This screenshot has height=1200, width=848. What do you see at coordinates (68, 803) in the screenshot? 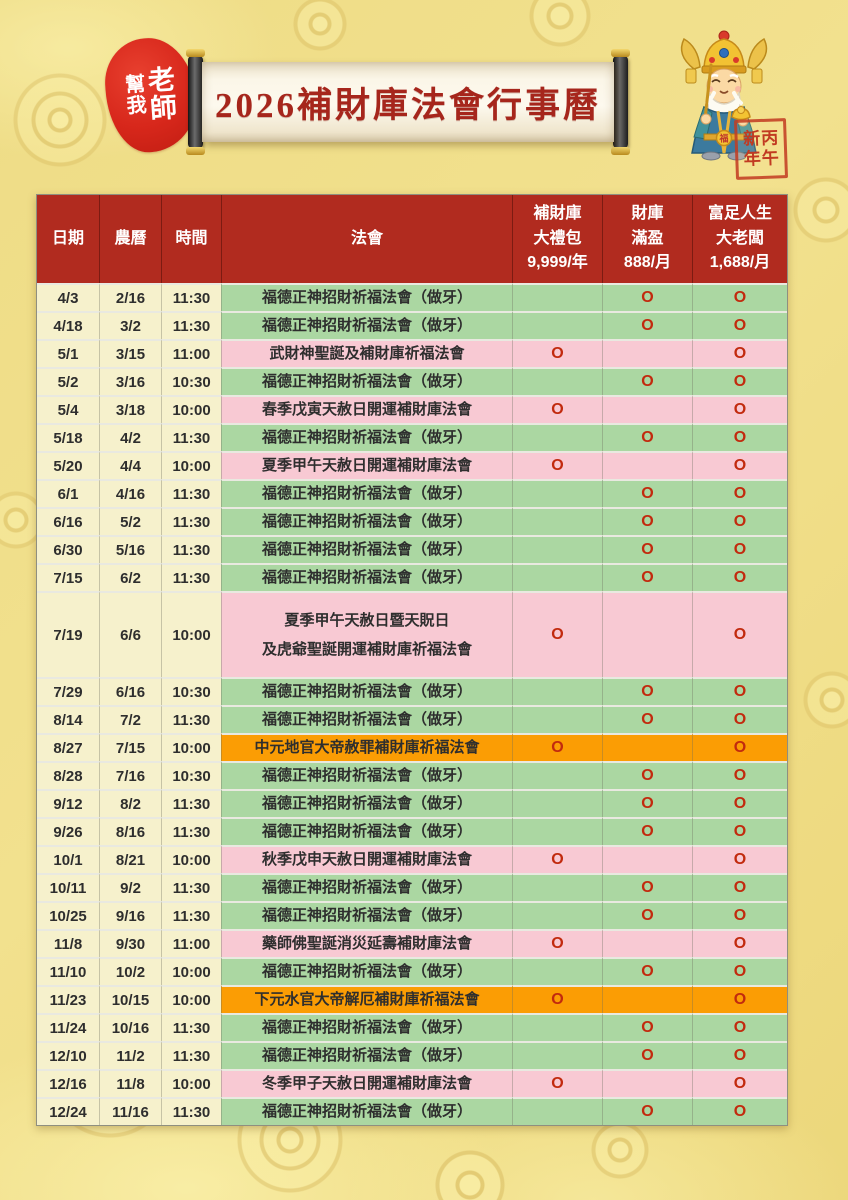
I see `date-cell: 9/12` at bounding box center [68, 803].